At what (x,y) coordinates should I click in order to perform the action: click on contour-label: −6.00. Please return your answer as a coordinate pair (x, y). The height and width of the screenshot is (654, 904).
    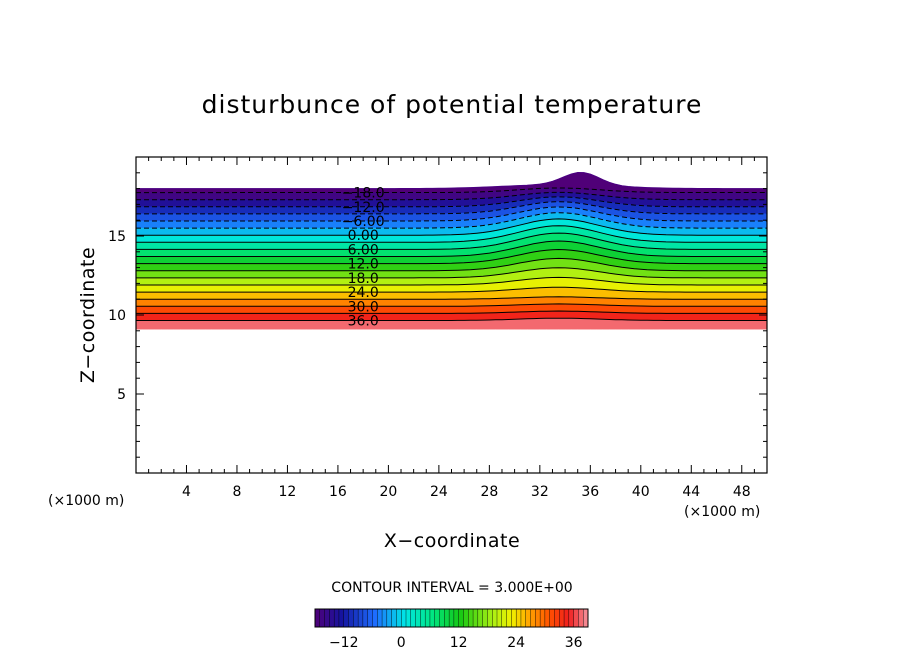
    Looking at the image, I should click on (363, 222).